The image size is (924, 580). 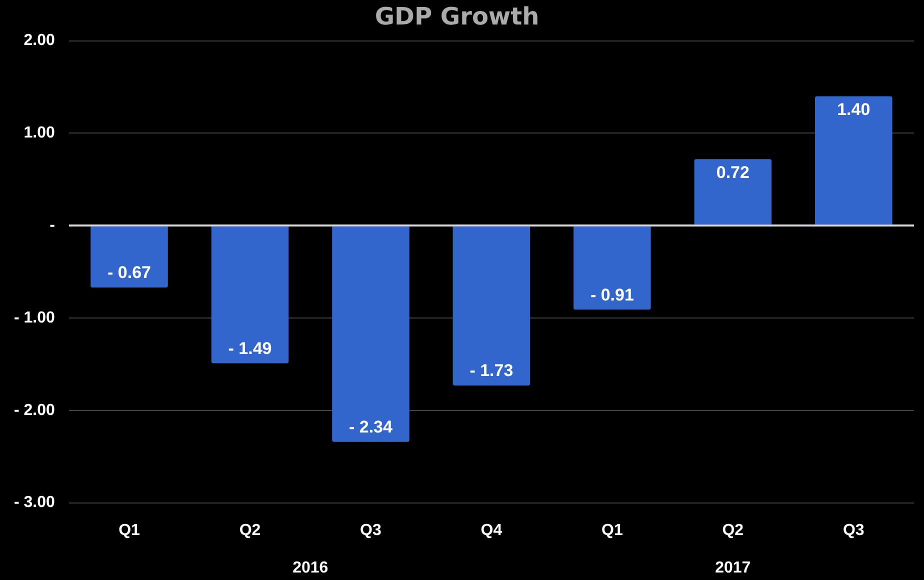 What do you see at coordinates (612, 294) in the screenshot?
I see `data-label: - 0.91` at bounding box center [612, 294].